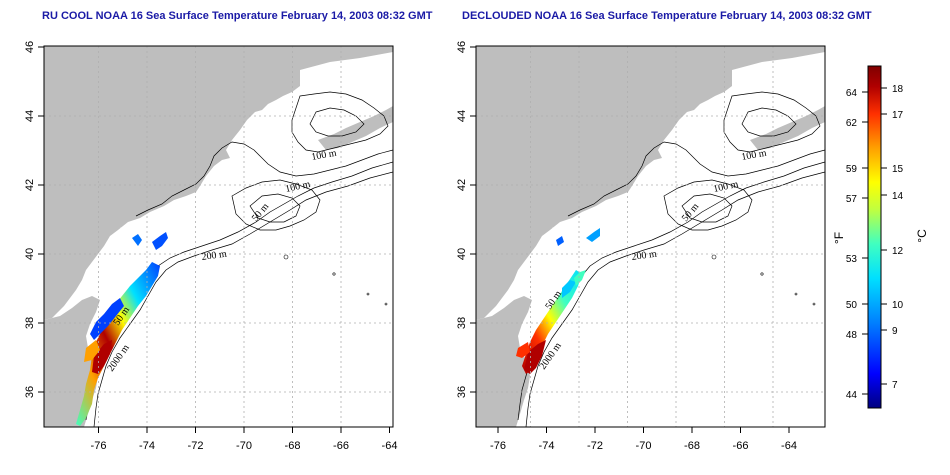 Image resolution: width=950 pixels, height=475 pixels. What do you see at coordinates (852, 93) in the screenshot?
I see `colorbar-f-tick: 64` at bounding box center [852, 93].